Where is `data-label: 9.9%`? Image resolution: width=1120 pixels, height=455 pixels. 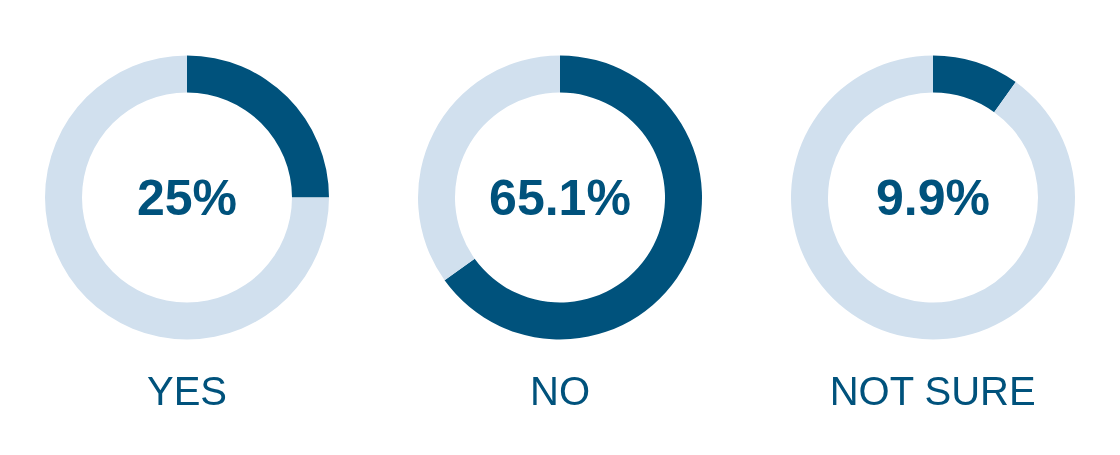 data-label: 9.9% is located at coordinates (933, 197).